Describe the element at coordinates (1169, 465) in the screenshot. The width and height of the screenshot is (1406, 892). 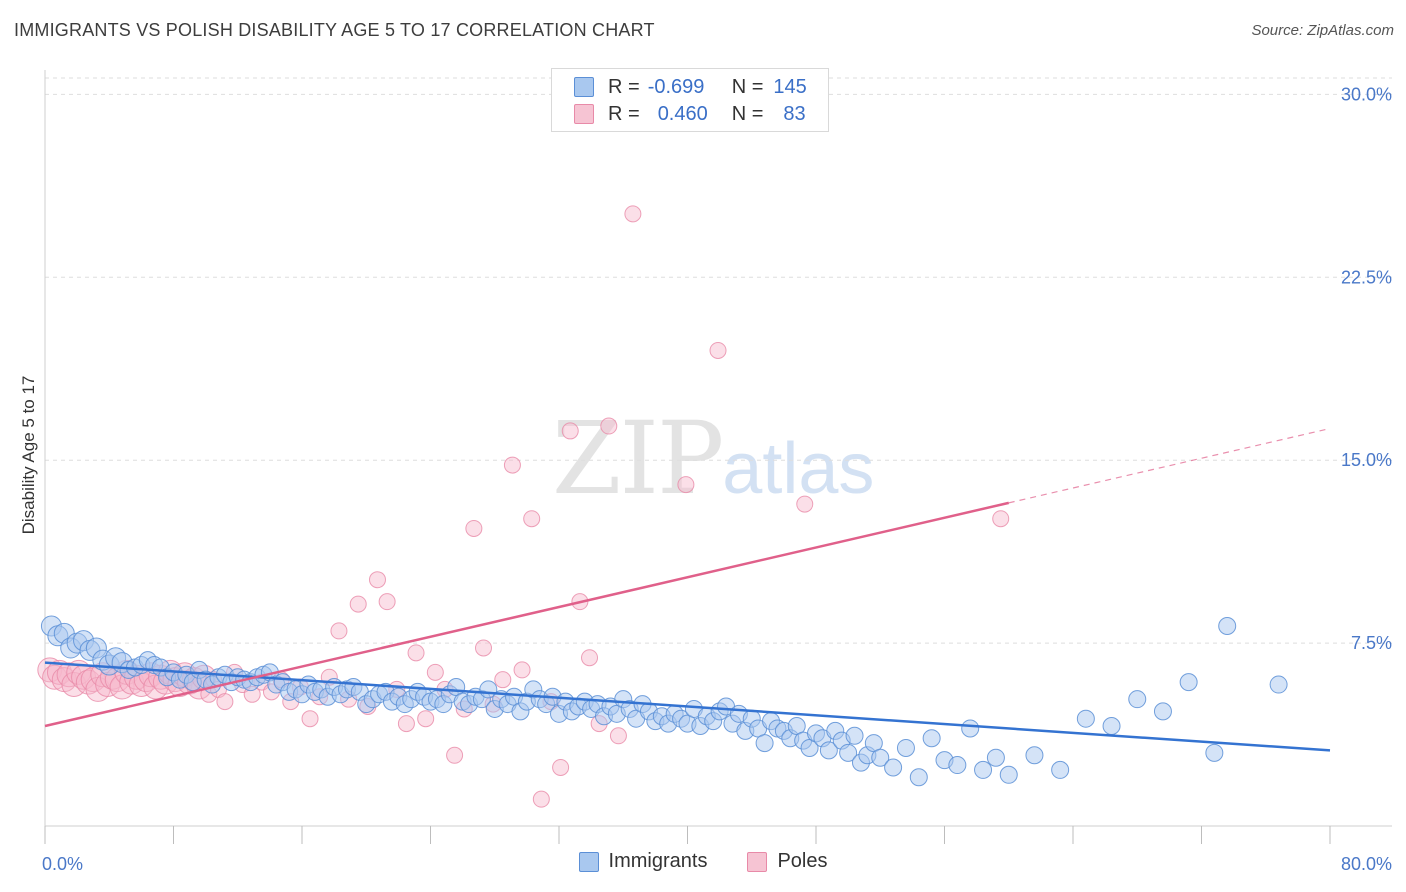
I see `poles-trend-line-extension` at that location.